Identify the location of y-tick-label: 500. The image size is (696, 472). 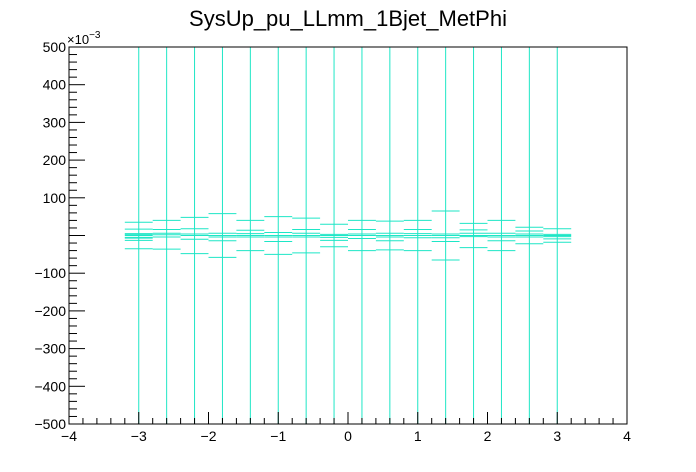
(55, 47).